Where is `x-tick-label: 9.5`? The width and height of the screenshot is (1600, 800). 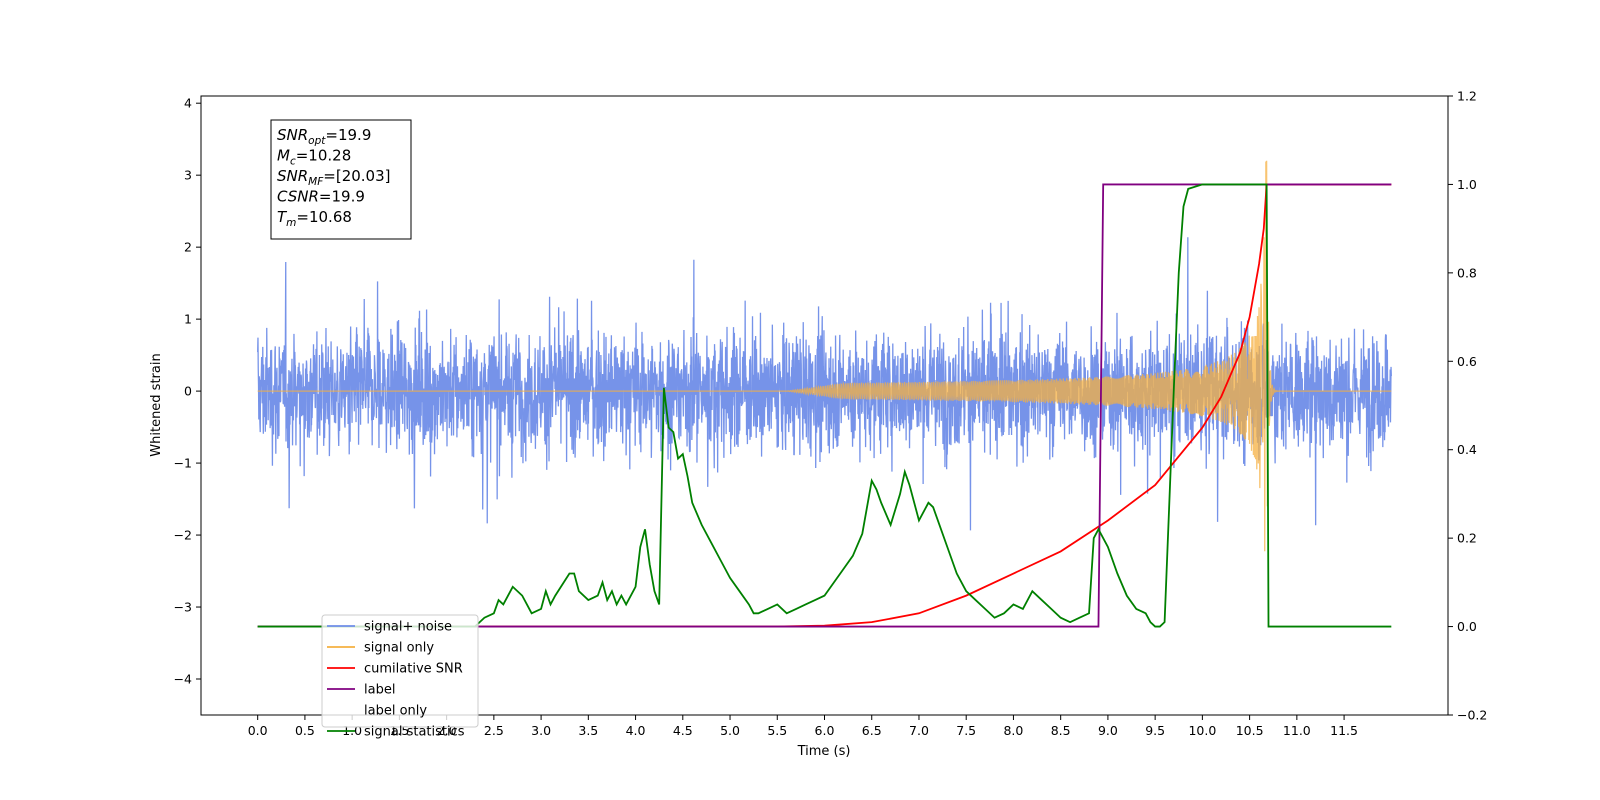
x-tick-label: 9.5 is located at coordinates (1155, 730).